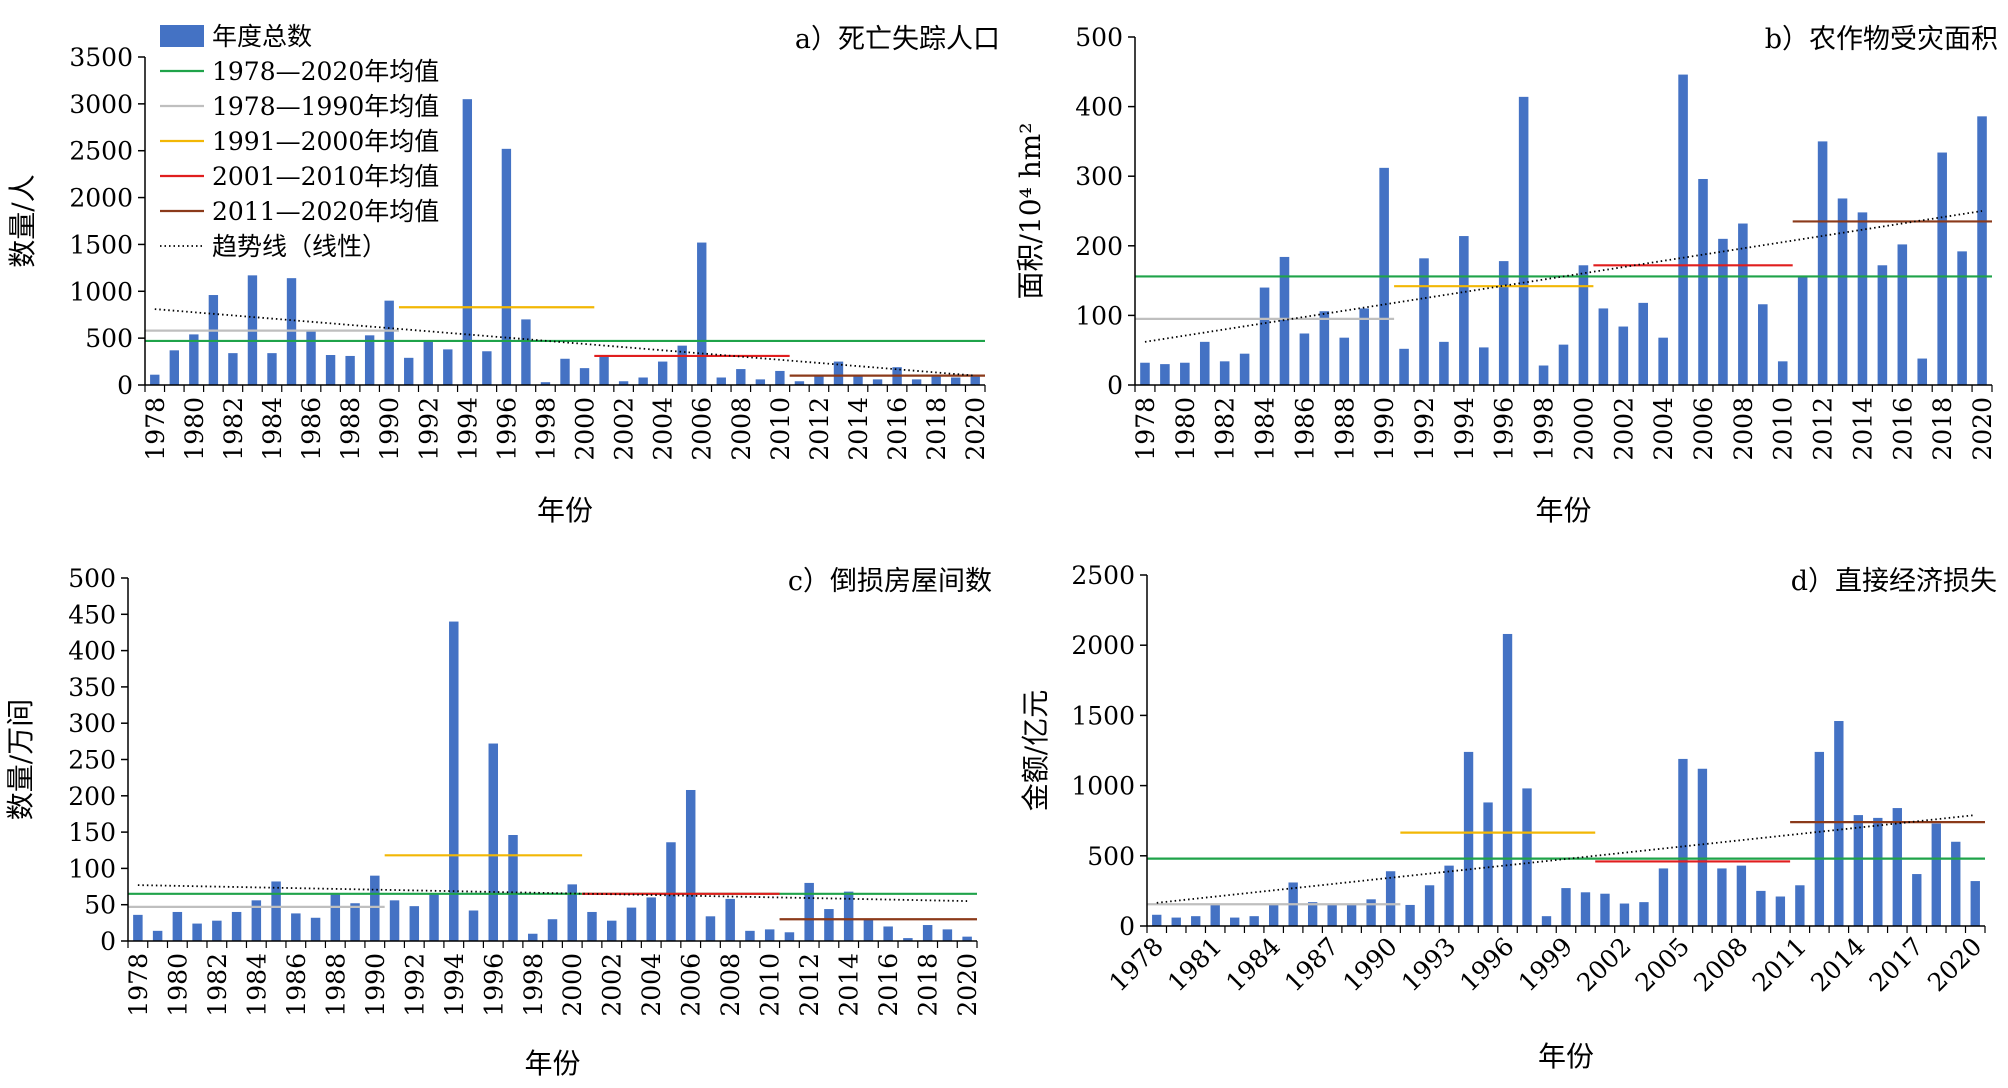 Image resolution: width=2008 pixels, height=1088 pixels. I want to click on bar-2012, so click(1819, 838).